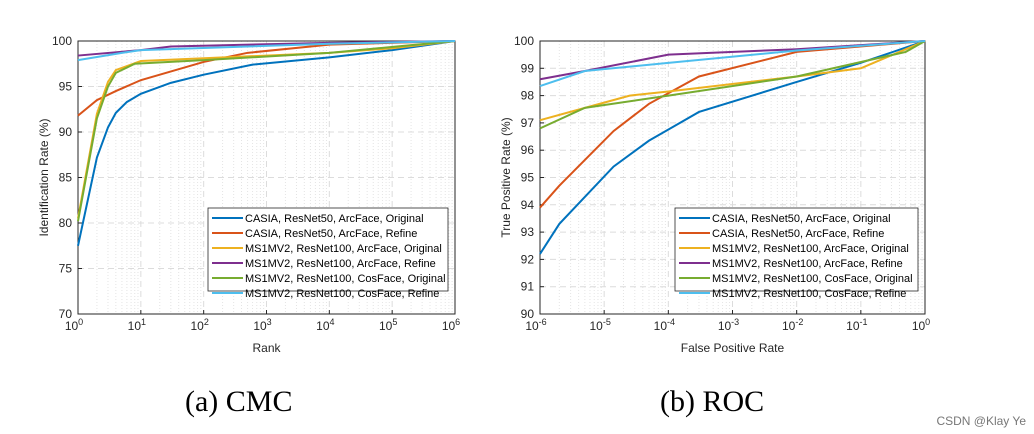  Describe the element at coordinates (451, 325) in the screenshot. I see `x-tick-label: 10⁶` at that location.